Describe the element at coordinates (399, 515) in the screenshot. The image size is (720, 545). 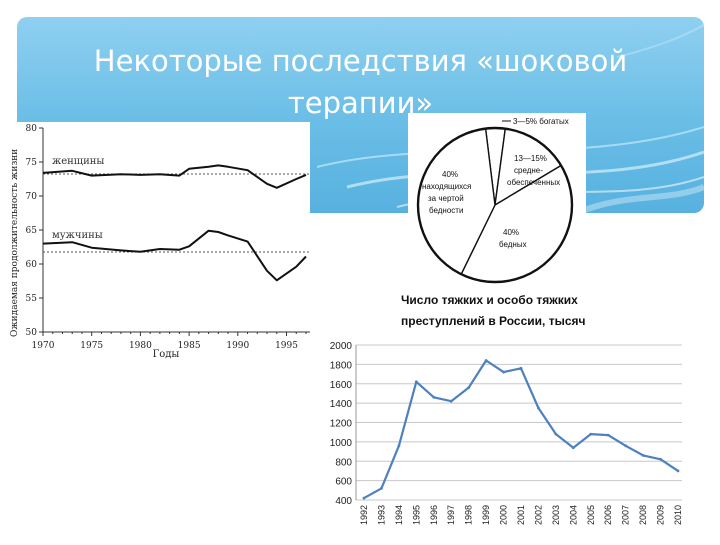
I see `crime-x-tick-label: 1994` at that location.